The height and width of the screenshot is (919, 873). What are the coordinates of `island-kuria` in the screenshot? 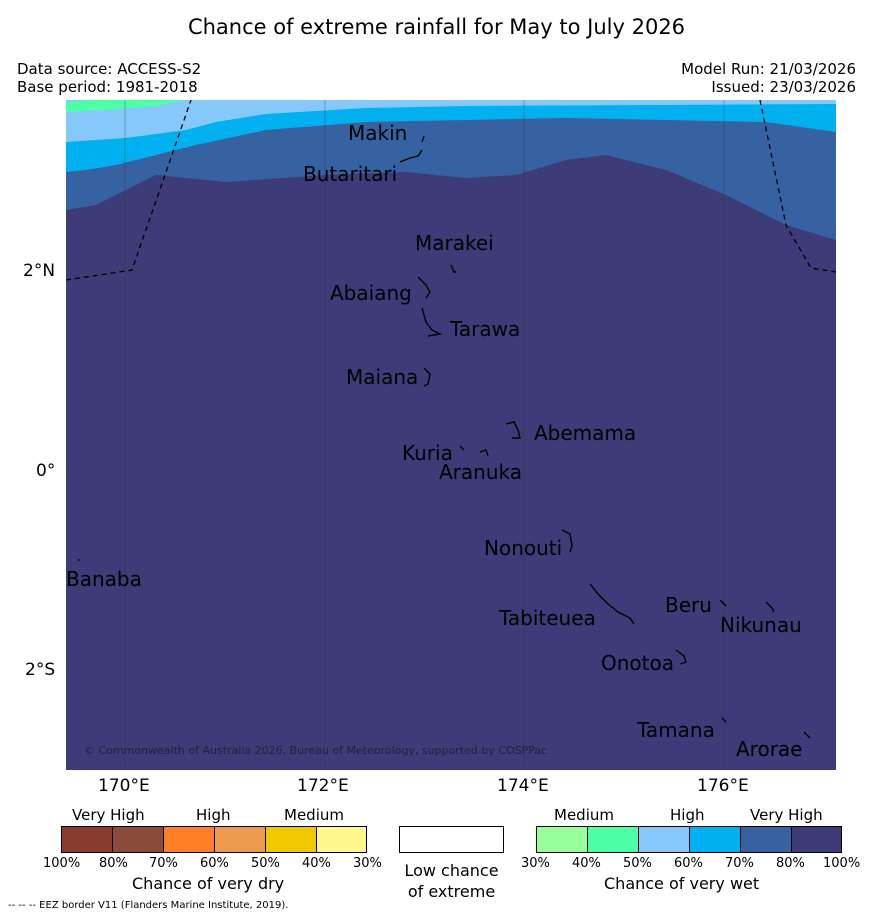 It's located at (462, 448).